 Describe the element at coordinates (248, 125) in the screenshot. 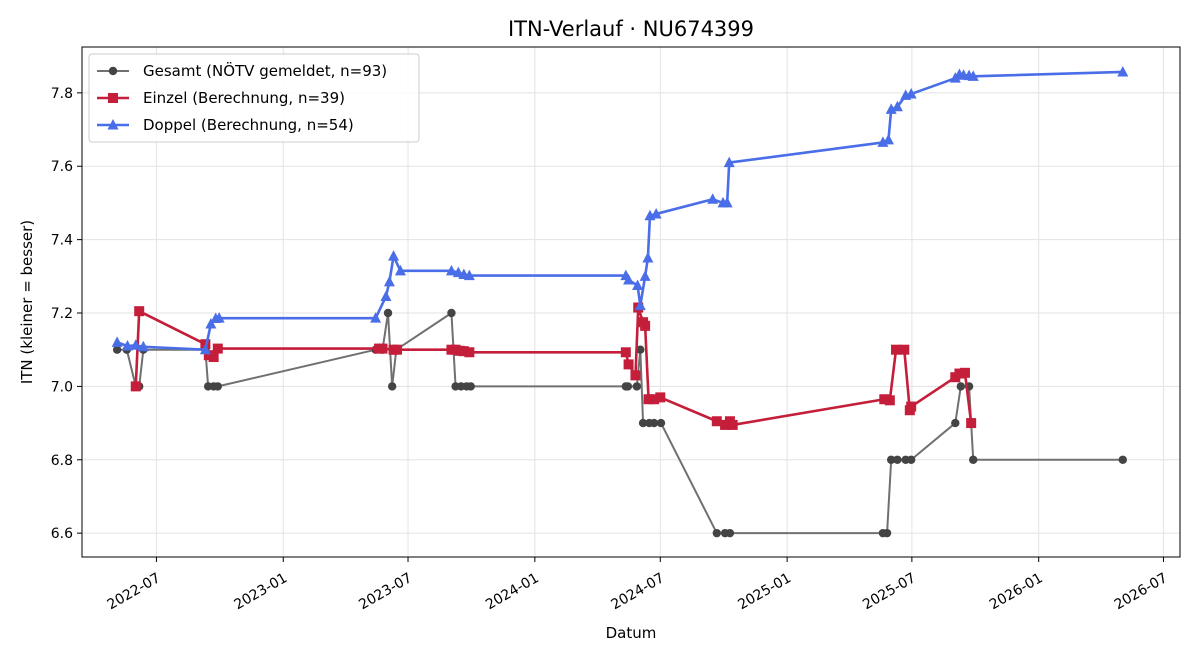

I see `legend-label: Doppel (Berechnung, n=54)` at that location.